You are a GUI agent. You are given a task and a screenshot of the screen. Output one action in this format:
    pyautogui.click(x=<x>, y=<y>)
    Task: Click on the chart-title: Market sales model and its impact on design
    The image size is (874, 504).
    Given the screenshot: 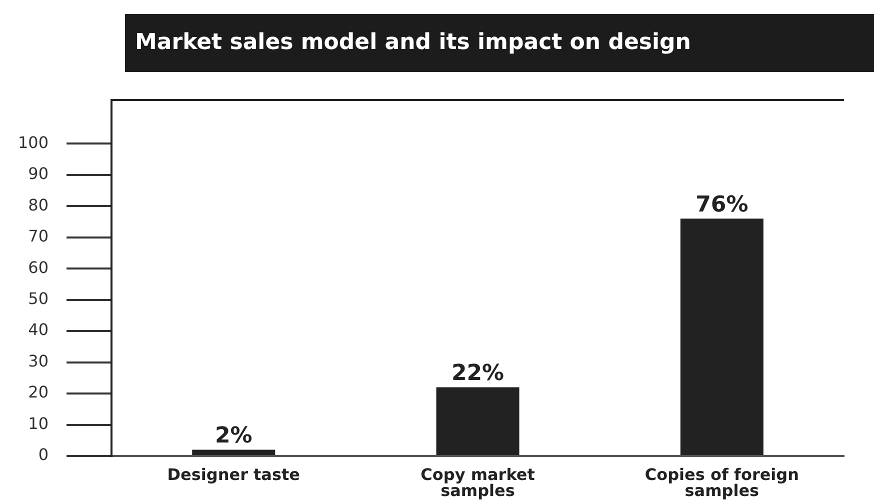 What is the action you would take?
    pyautogui.click(x=499, y=43)
    